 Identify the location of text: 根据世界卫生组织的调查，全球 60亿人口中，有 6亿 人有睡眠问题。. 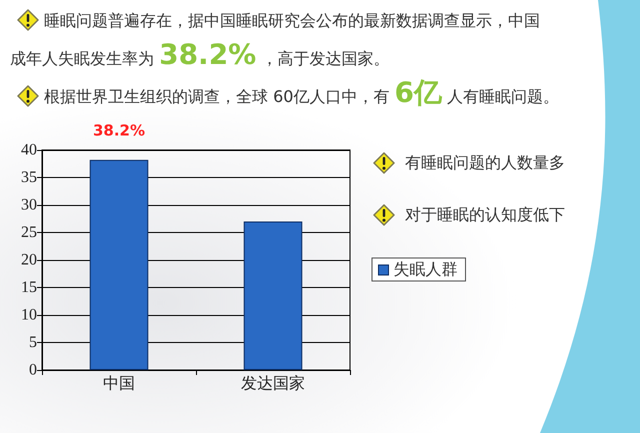
(302, 92).